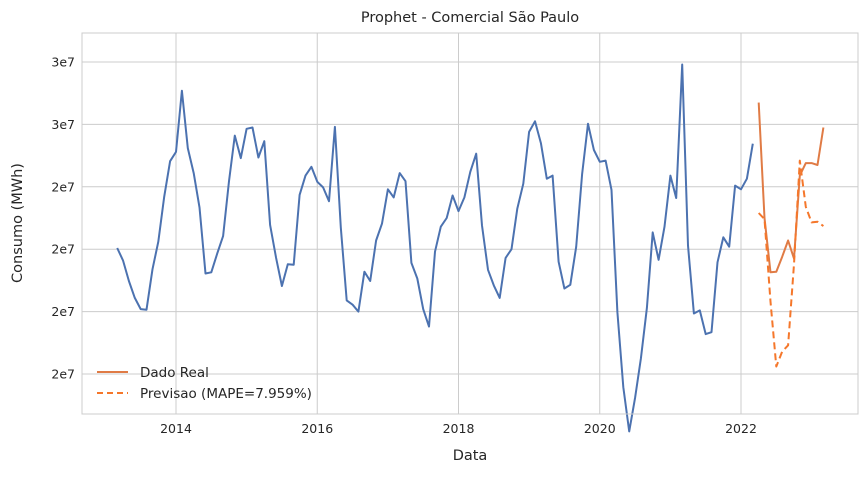 The height and width of the screenshot is (477, 867). What do you see at coordinates (18, 223) in the screenshot?
I see `y-axis-label: Consumo (MWh)` at bounding box center [18, 223].